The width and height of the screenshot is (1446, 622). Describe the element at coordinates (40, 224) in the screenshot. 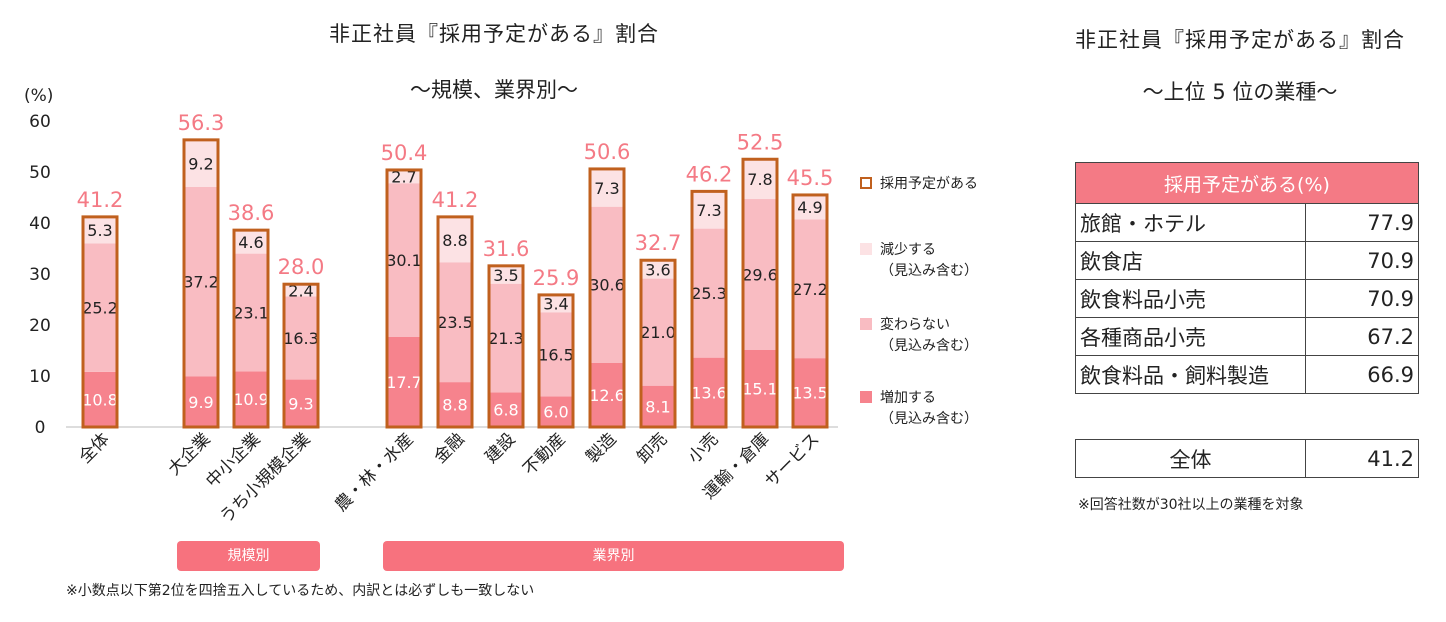

I see `y-tick-label: 40` at that location.